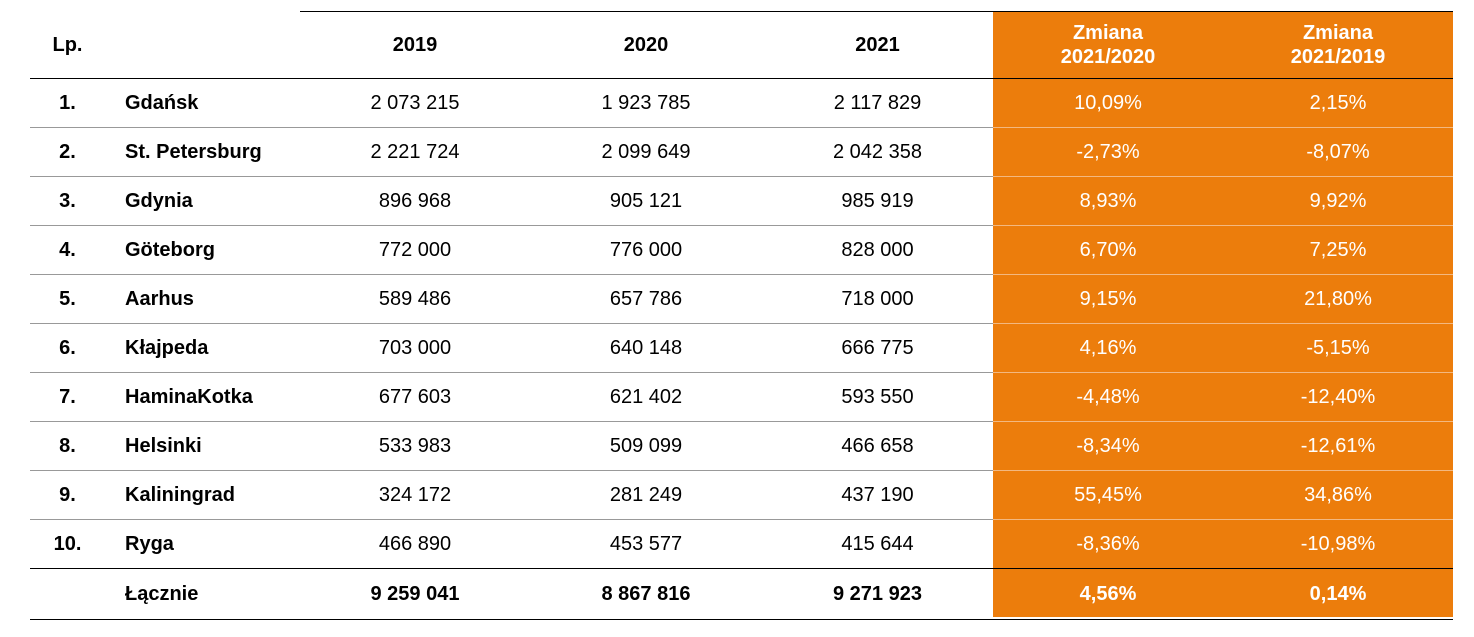 The height and width of the screenshot is (637, 1474). What do you see at coordinates (415, 446) in the screenshot?
I see `data-cell: 533 983` at bounding box center [415, 446].